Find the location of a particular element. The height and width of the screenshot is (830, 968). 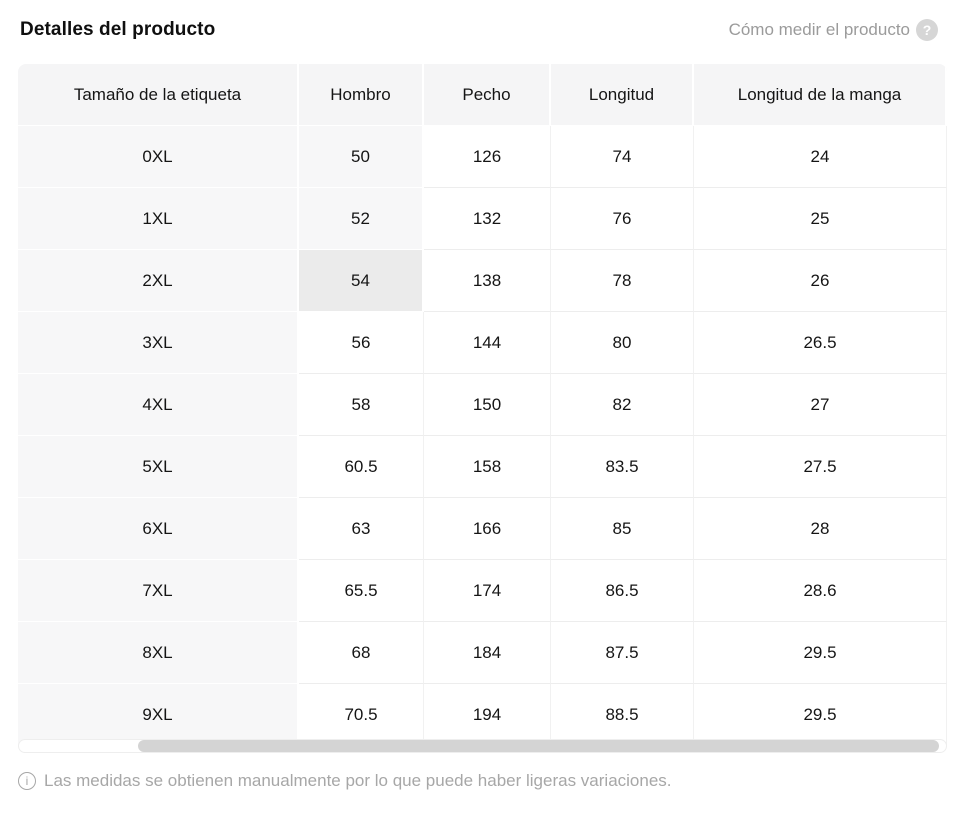

table-cell: 88.5 is located at coordinates (622, 715).